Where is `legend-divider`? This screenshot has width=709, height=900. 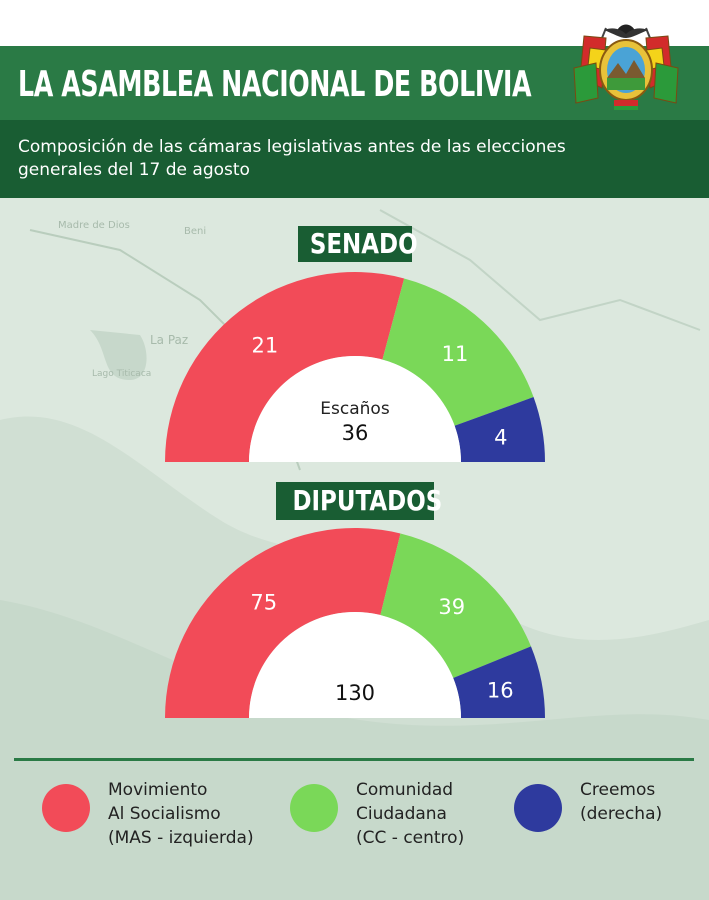 legend-divider is located at coordinates (354, 759).